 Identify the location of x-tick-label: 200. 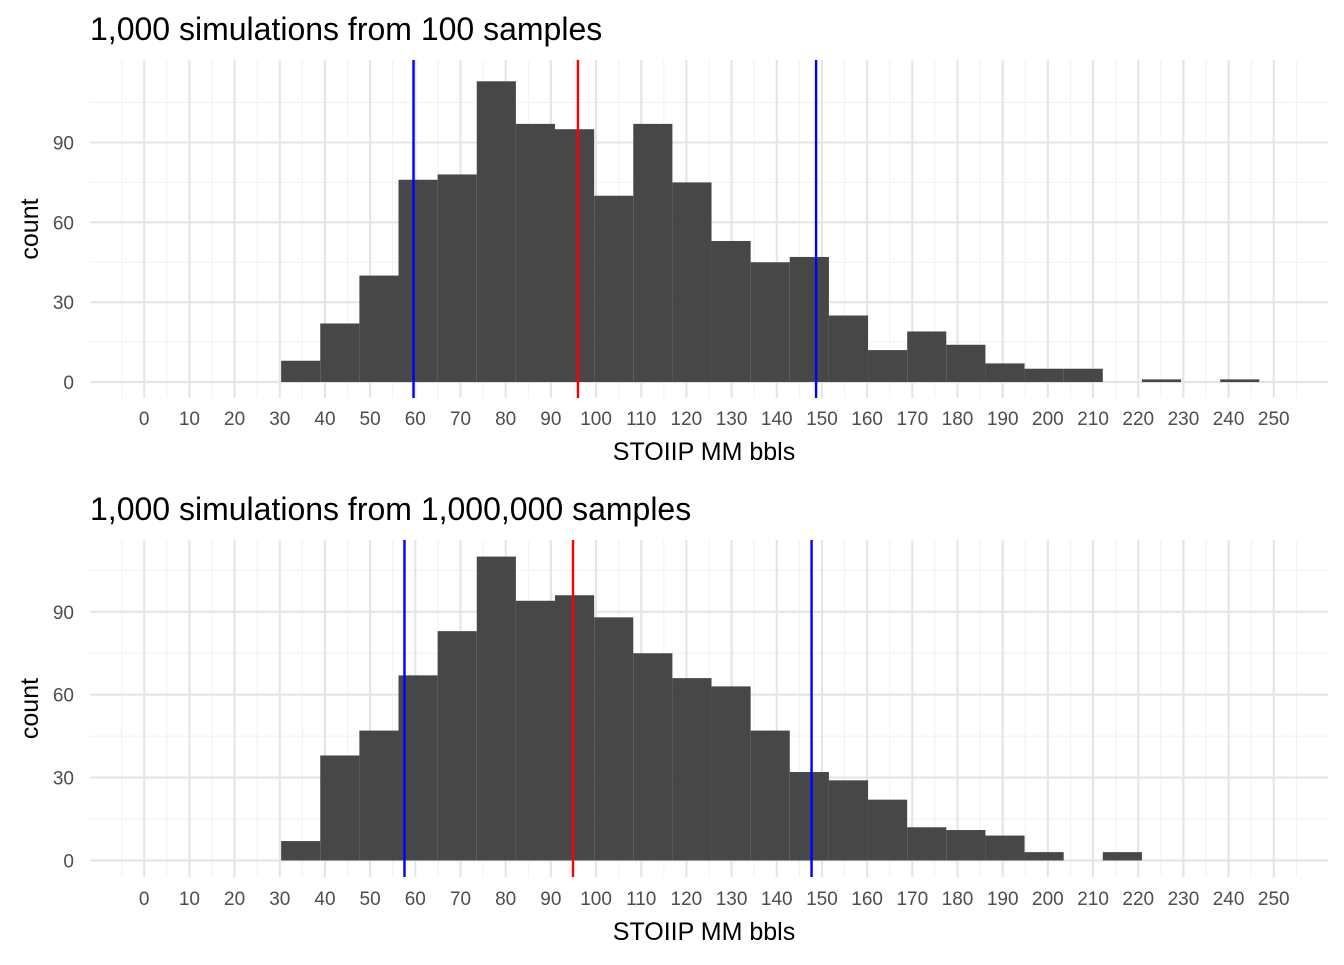
(1048, 419).